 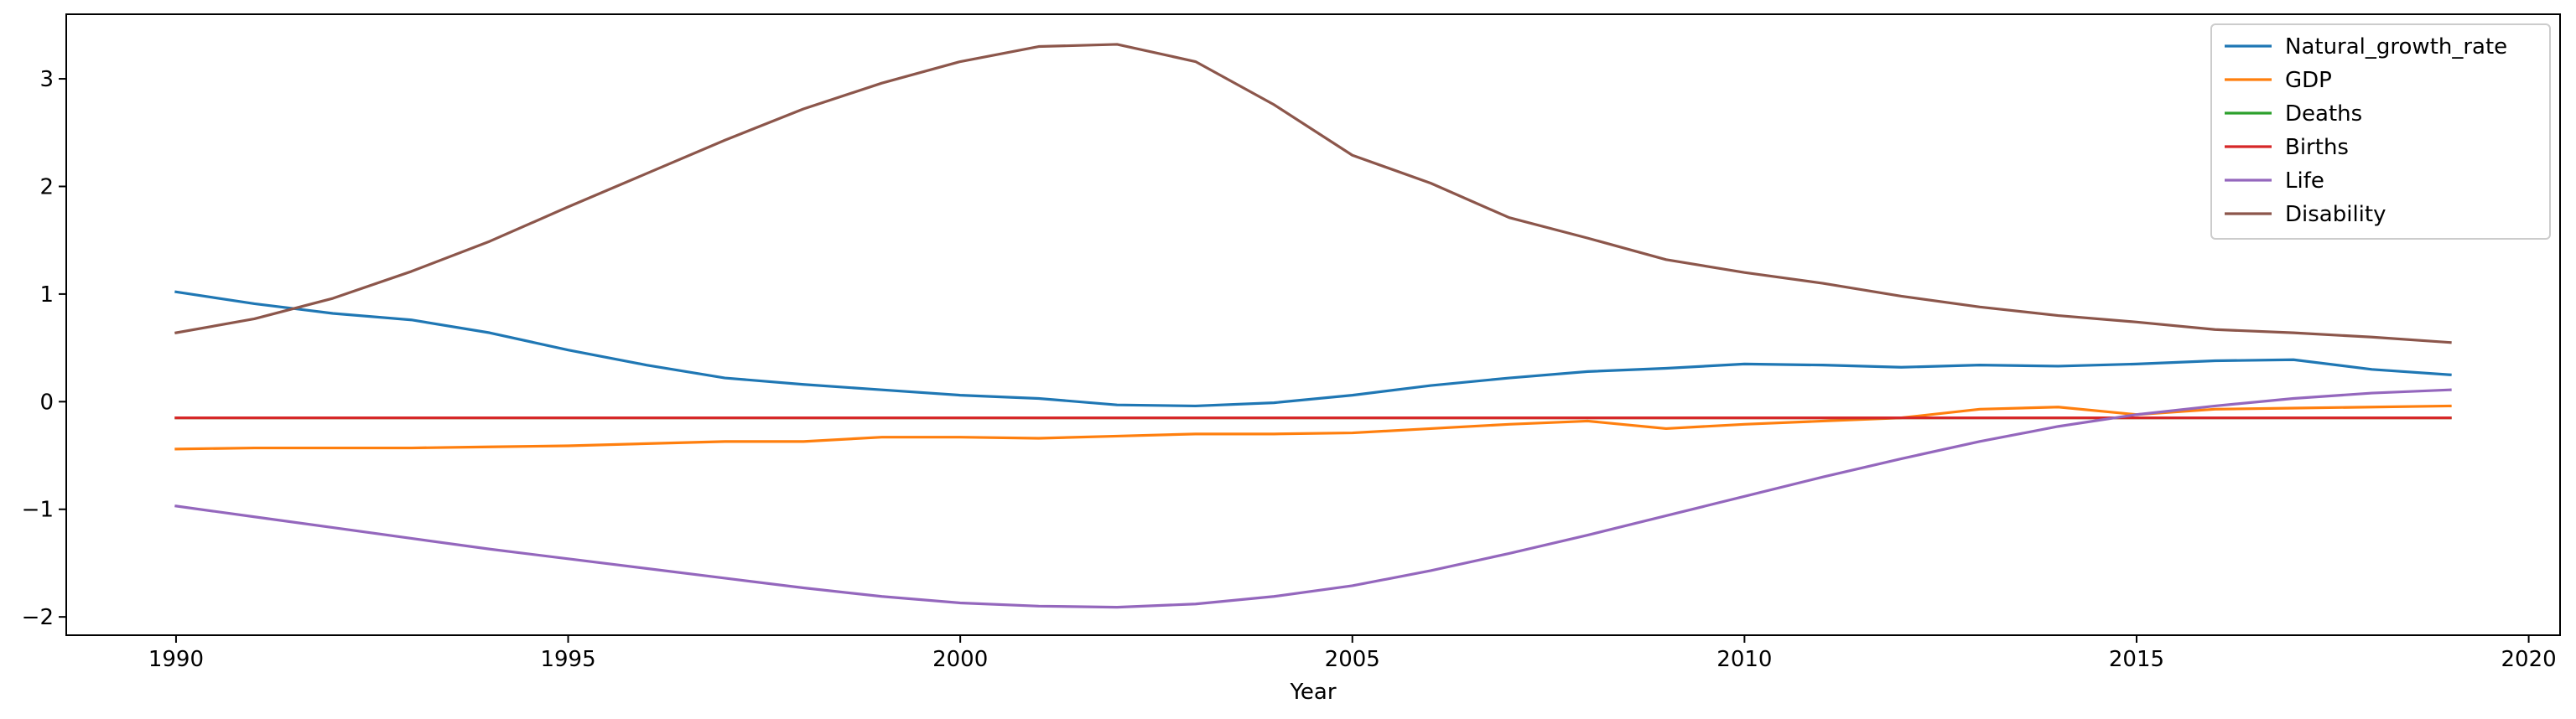 I want to click on legend-box, so click(x=2380, y=132).